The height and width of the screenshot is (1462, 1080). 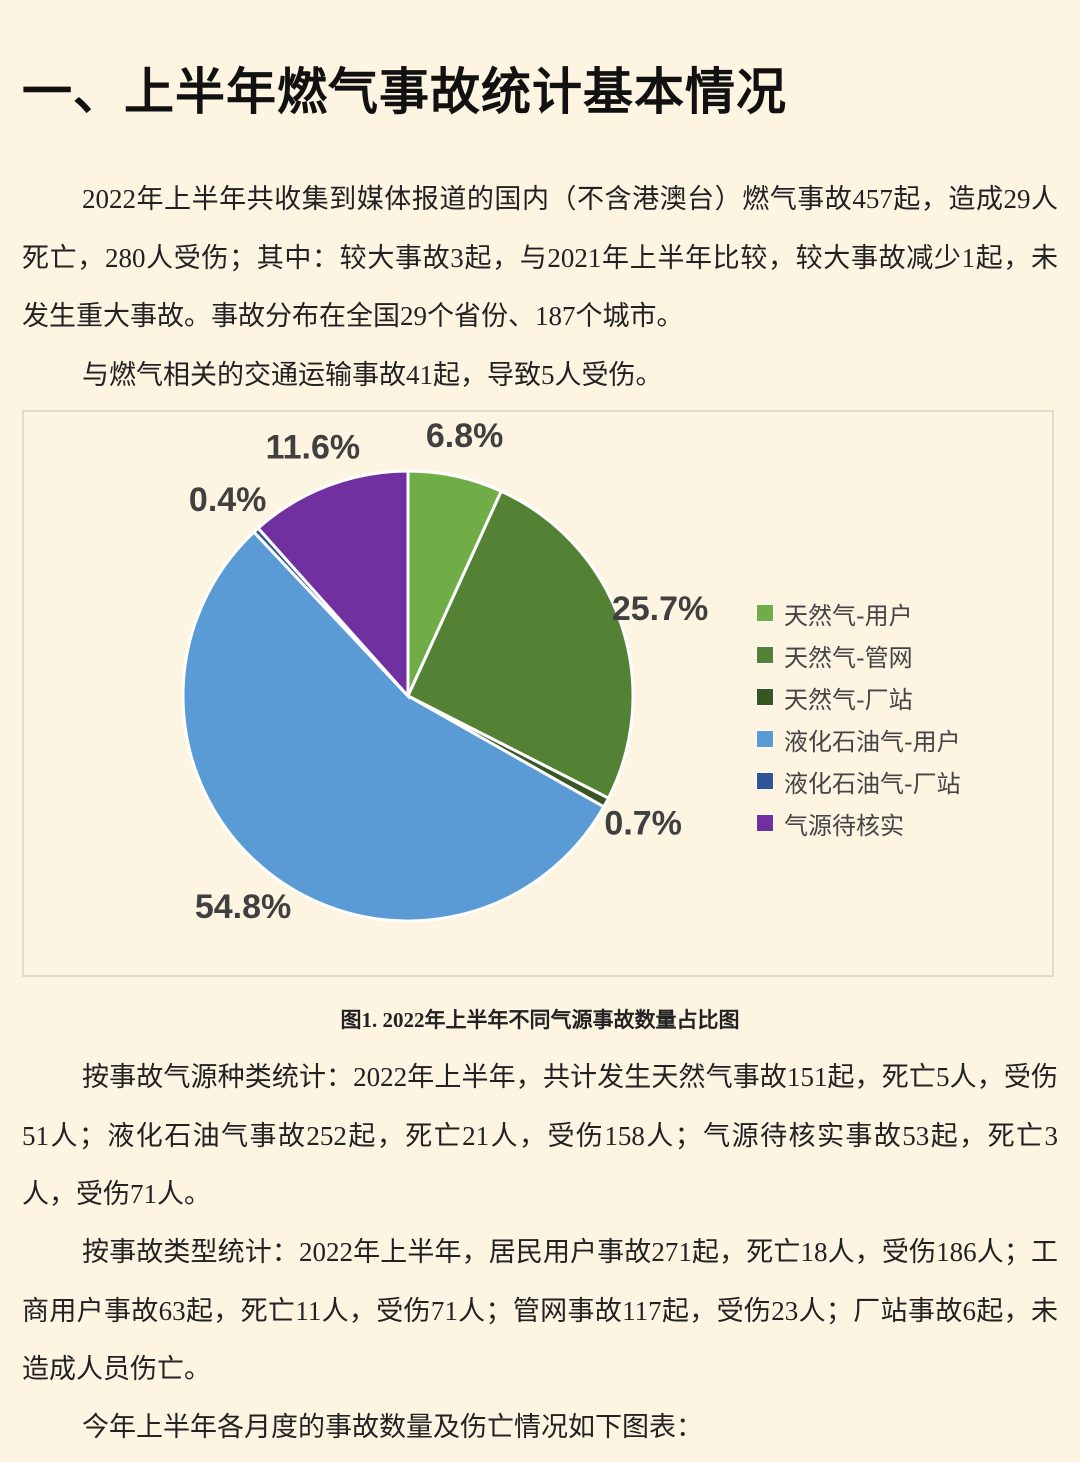 What do you see at coordinates (392, 1427) in the screenshot?
I see `paragraph-monthly-intro: 今年上半年各月度的事故数量及伤亡情况如下图表：` at bounding box center [392, 1427].